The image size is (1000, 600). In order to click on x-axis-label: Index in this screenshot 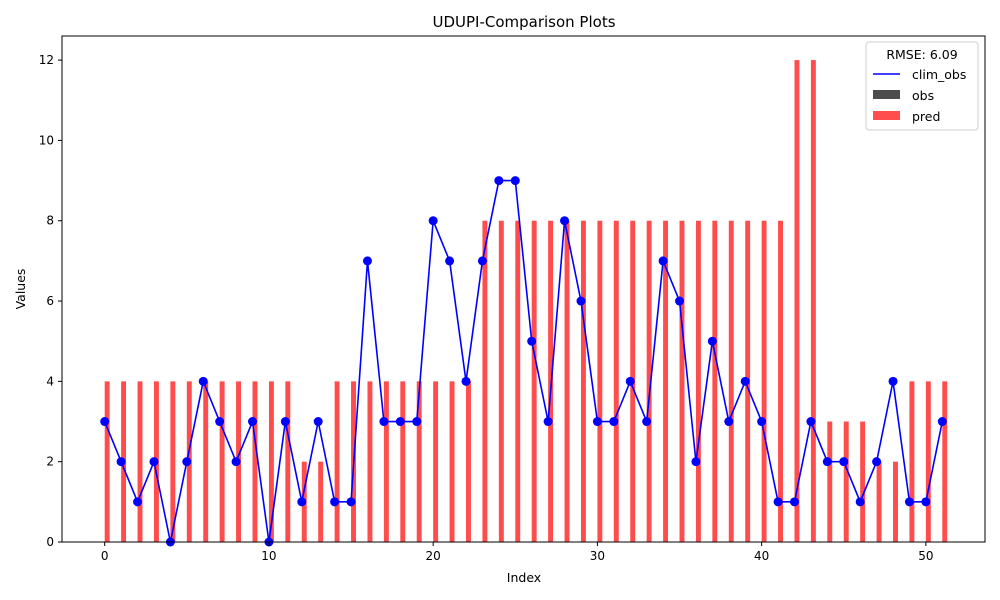, I will do `click(524, 577)`.